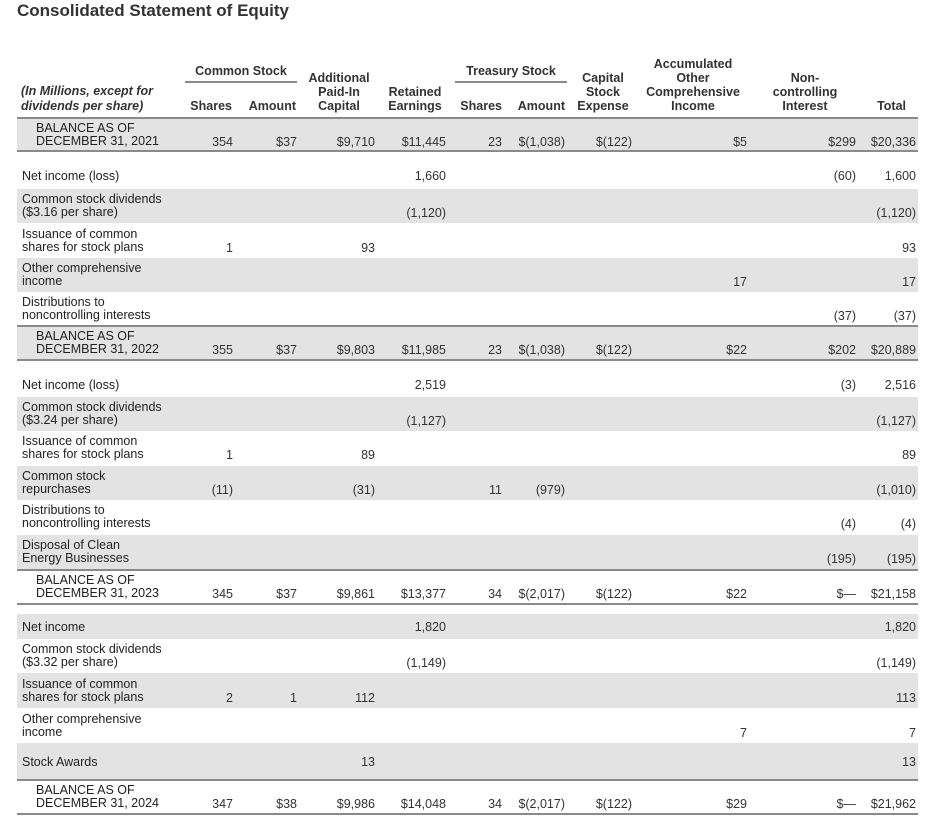 This screenshot has height=820, width=943. Describe the element at coordinates (495, 490) in the screenshot. I see `cell-t-shares: 11` at that location.